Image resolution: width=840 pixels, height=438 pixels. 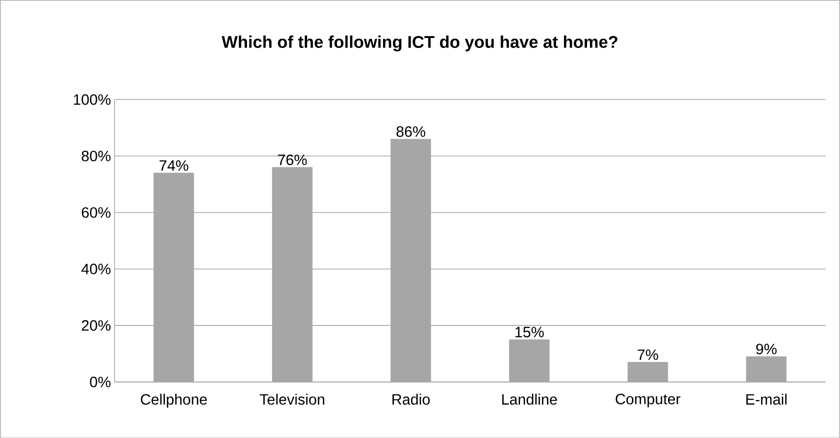 I want to click on data-label: 15%, so click(x=529, y=332).